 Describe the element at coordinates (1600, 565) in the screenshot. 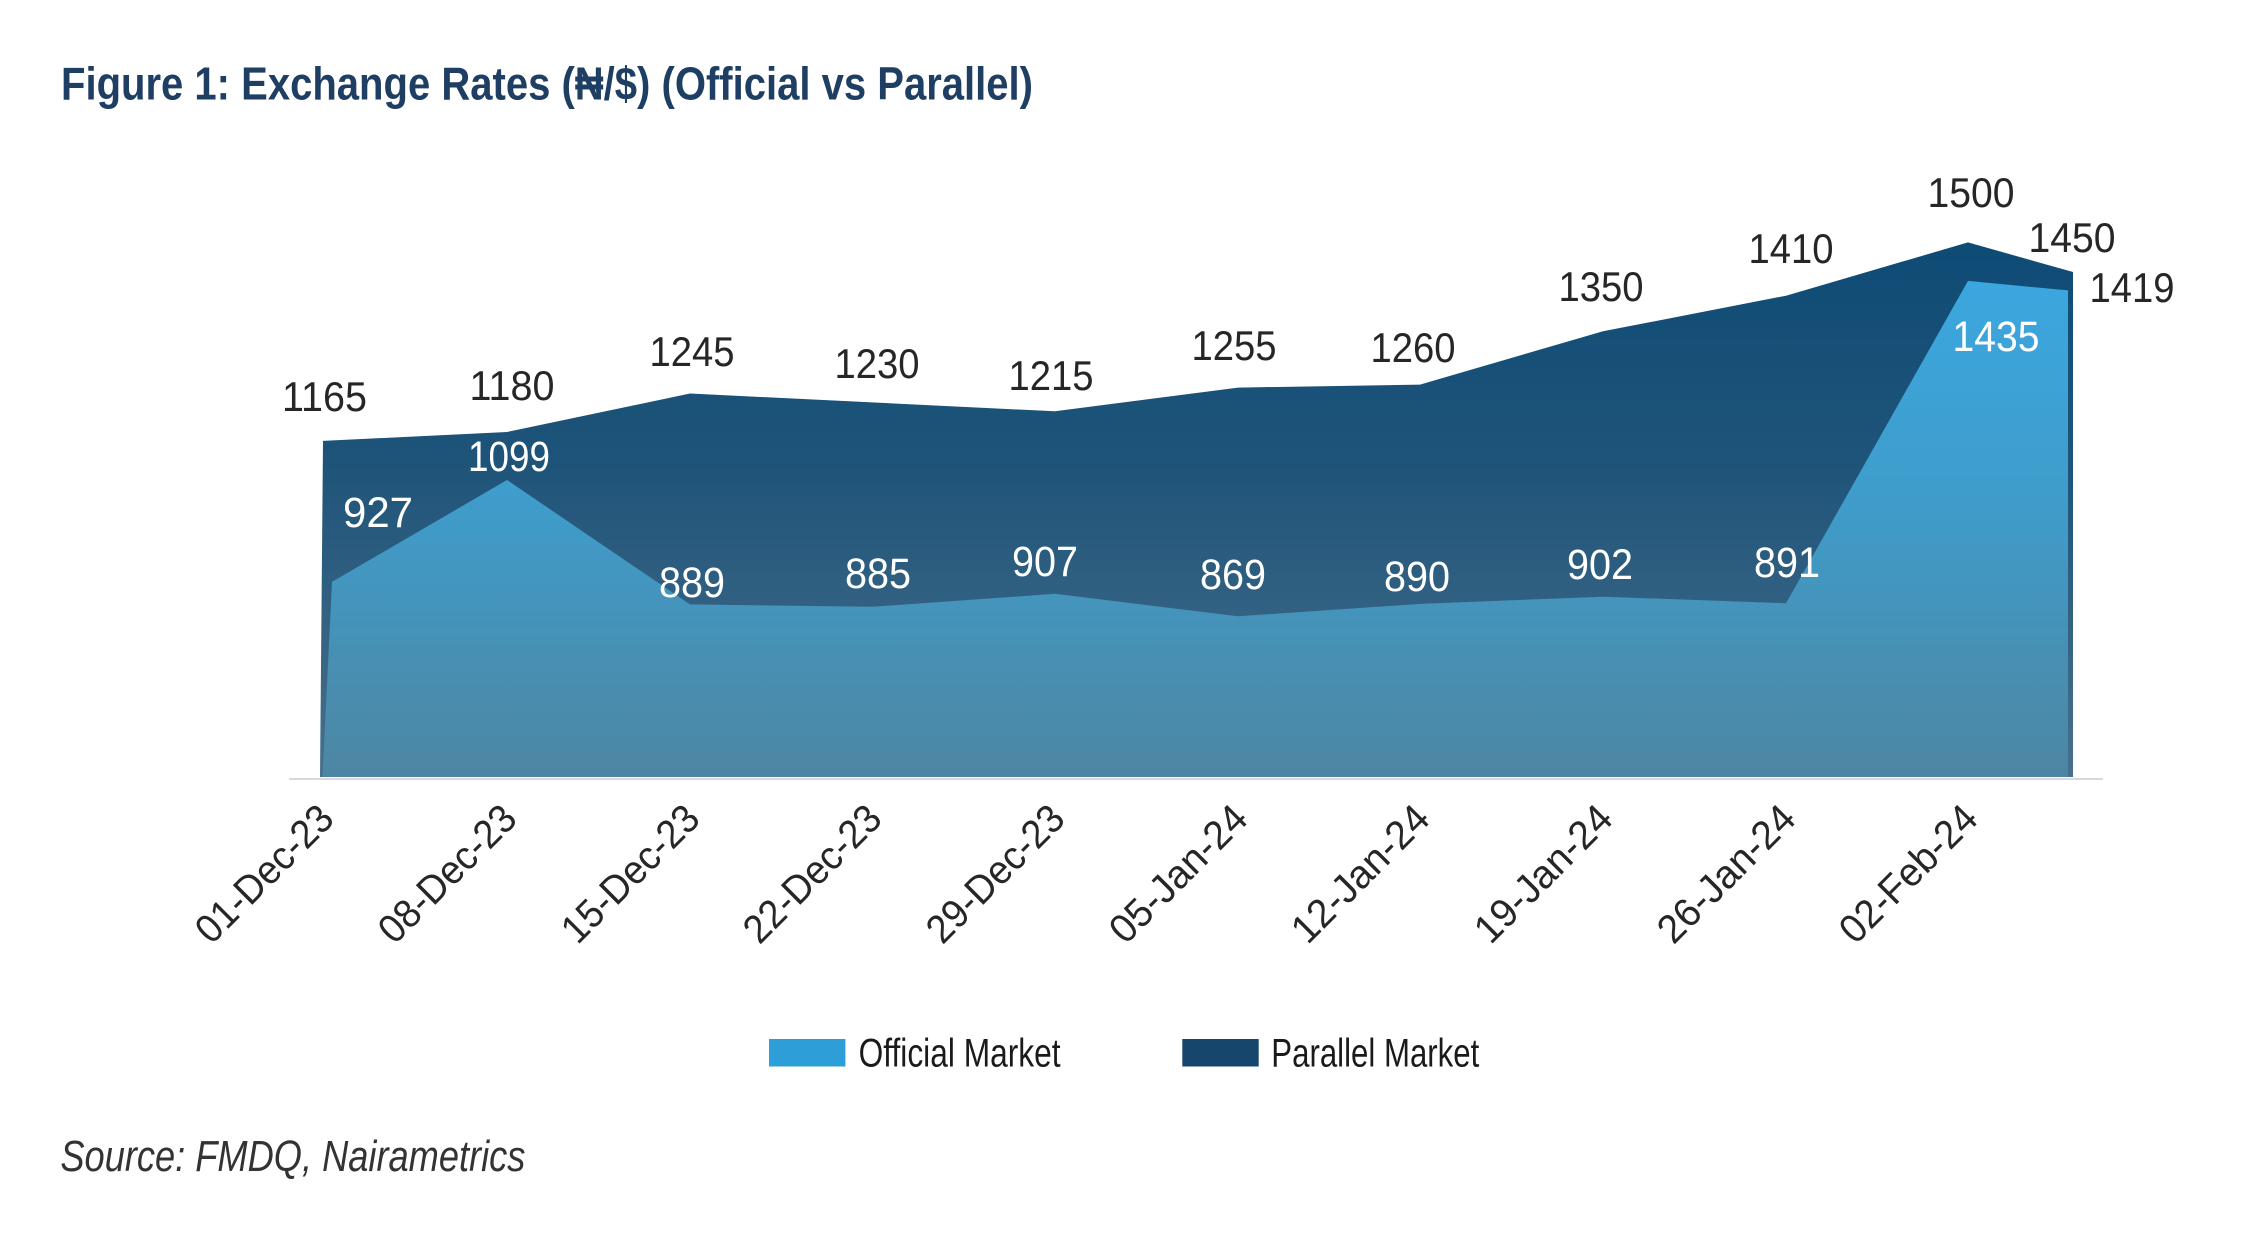

I see `svg-text: 902` at that location.